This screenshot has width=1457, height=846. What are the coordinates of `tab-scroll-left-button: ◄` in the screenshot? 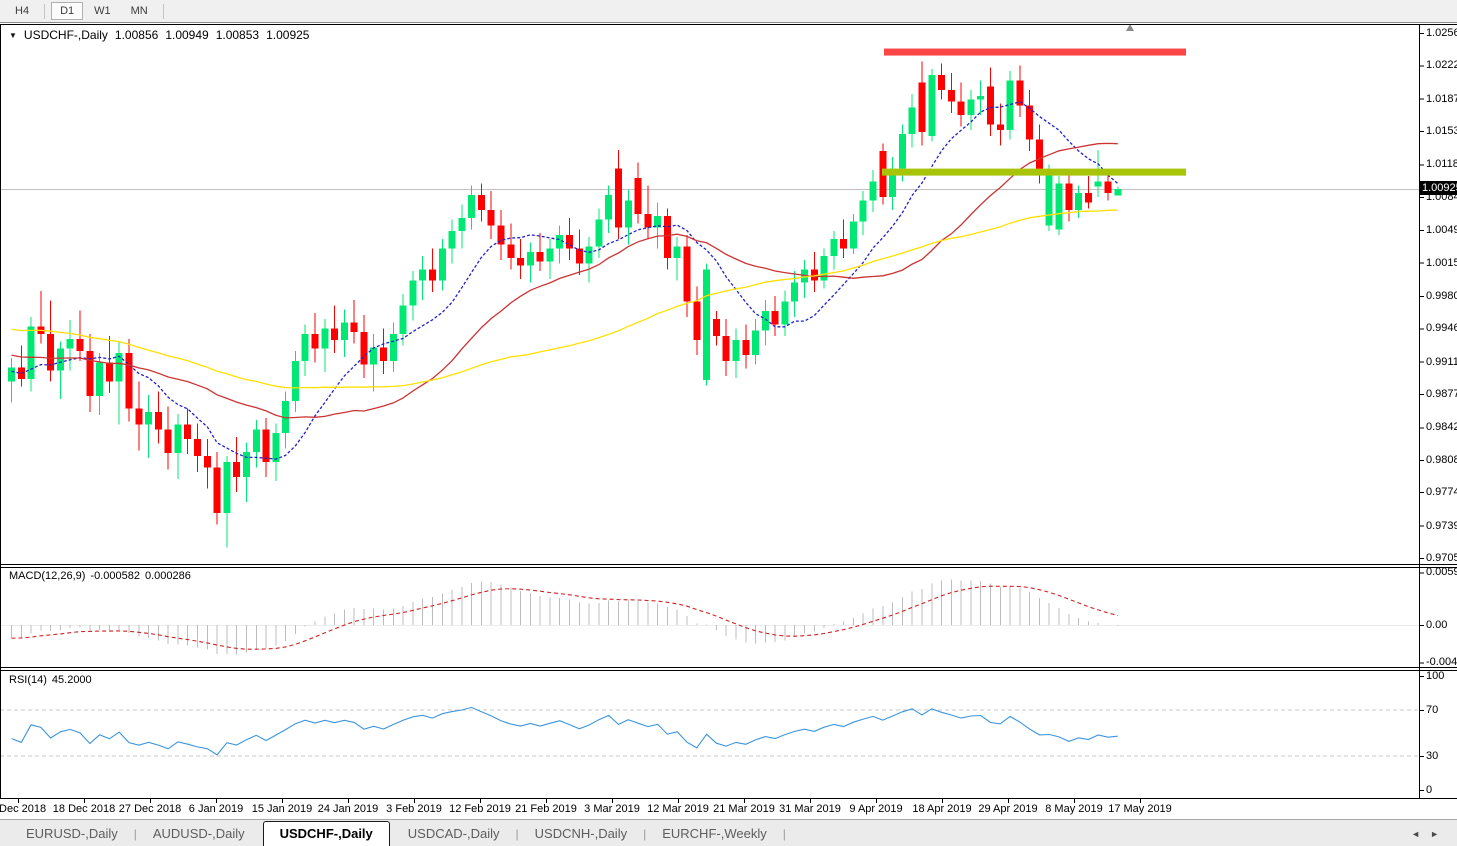 It's located at (1421, 834).